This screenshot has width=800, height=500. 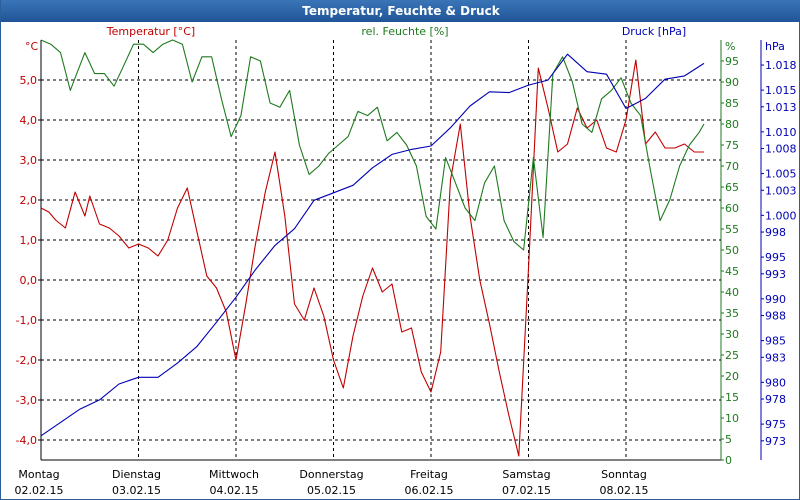 I want to click on humidity-tick-label: 20, so click(x=732, y=376).